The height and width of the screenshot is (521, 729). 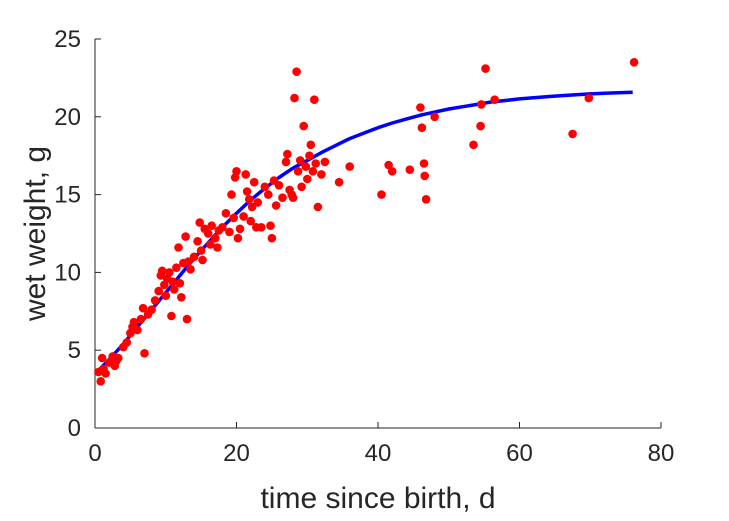 What do you see at coordinates (236, 453) in the screenshot?
I see `x-tick-label: 20` at bounding box center [236, 453].